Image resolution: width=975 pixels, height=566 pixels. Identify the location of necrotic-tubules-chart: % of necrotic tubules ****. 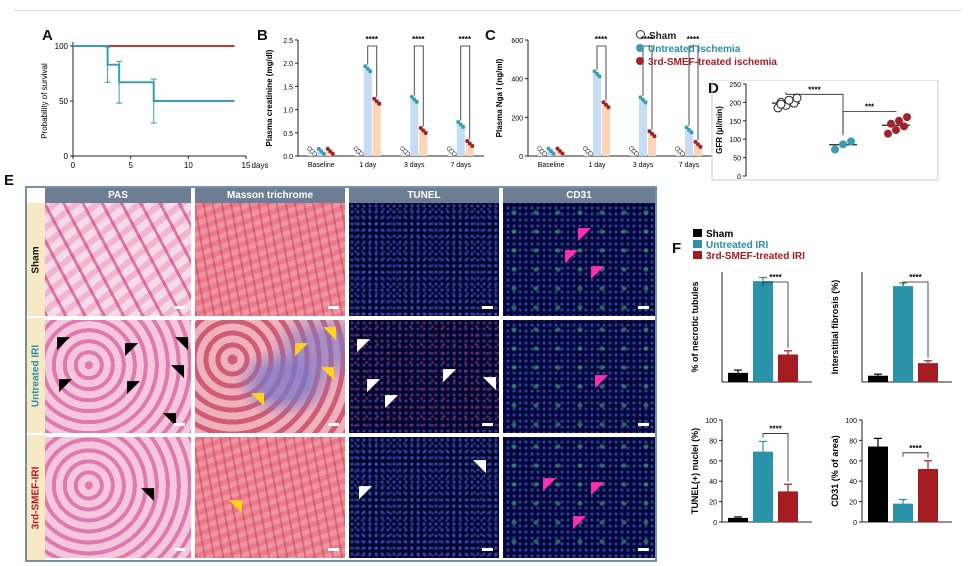
(751, 327).